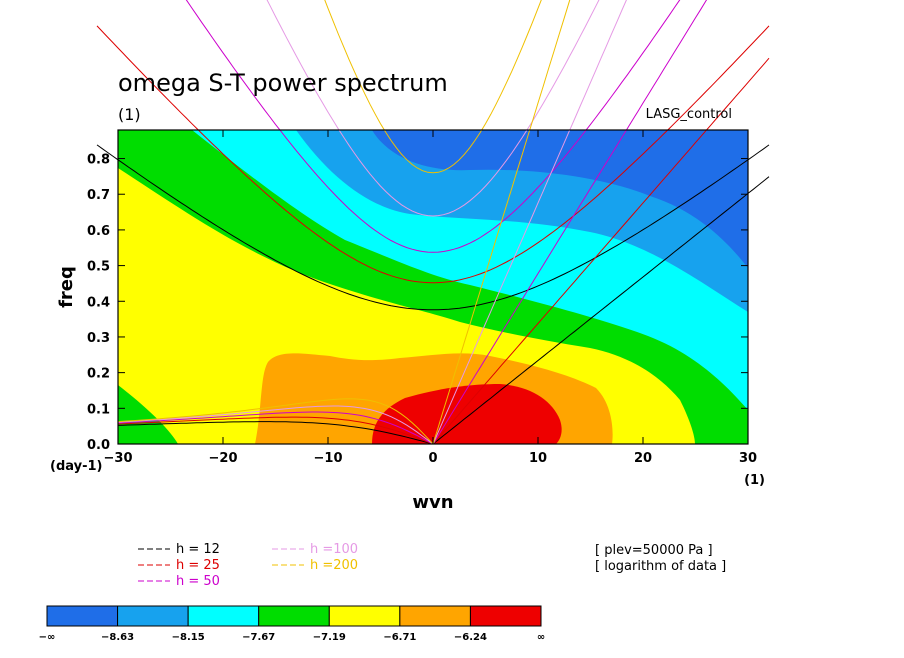  What do you see at coordinates (223, 458) in the screenshot?
I see `x-tick-label: −20` at bounding box center [223, 458].